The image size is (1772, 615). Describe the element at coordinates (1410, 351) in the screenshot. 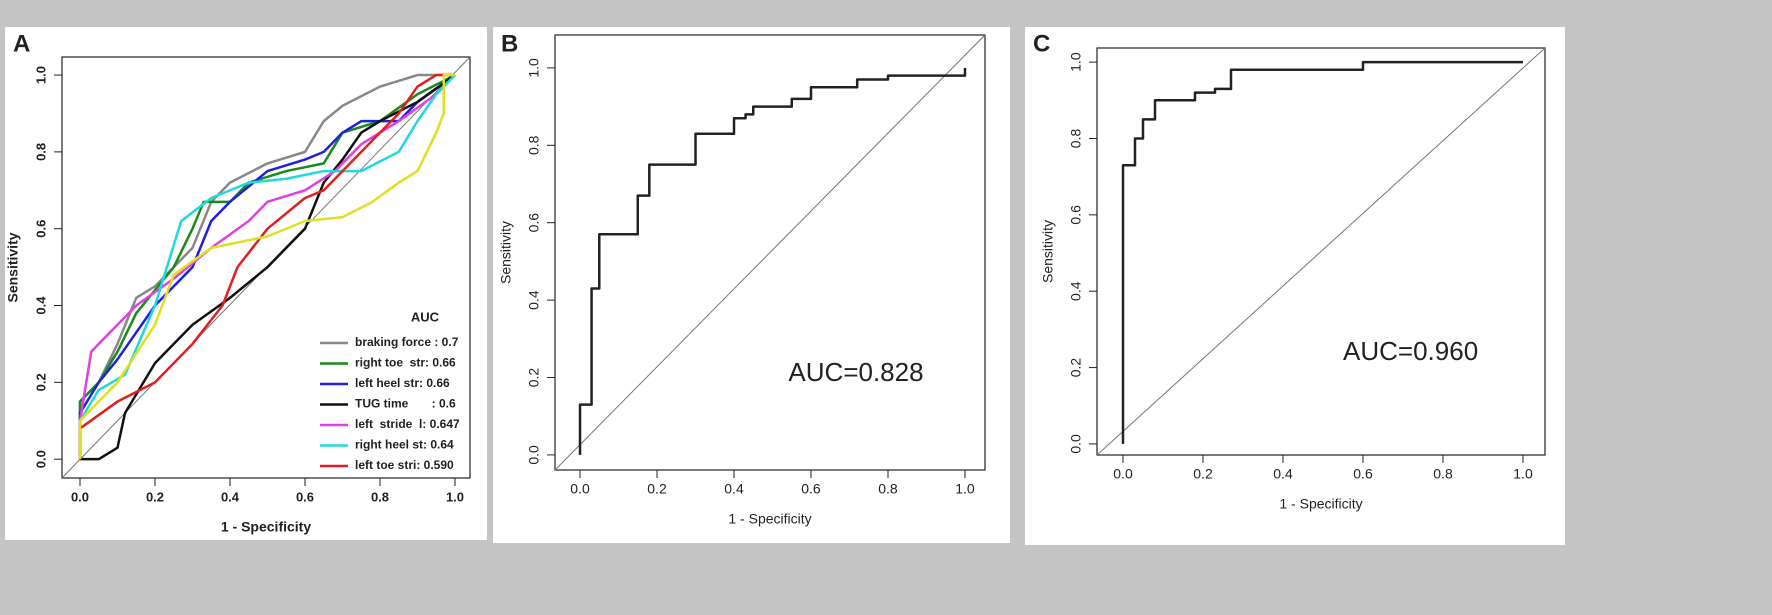

I see `annotation: AUC=0.960` at that location.